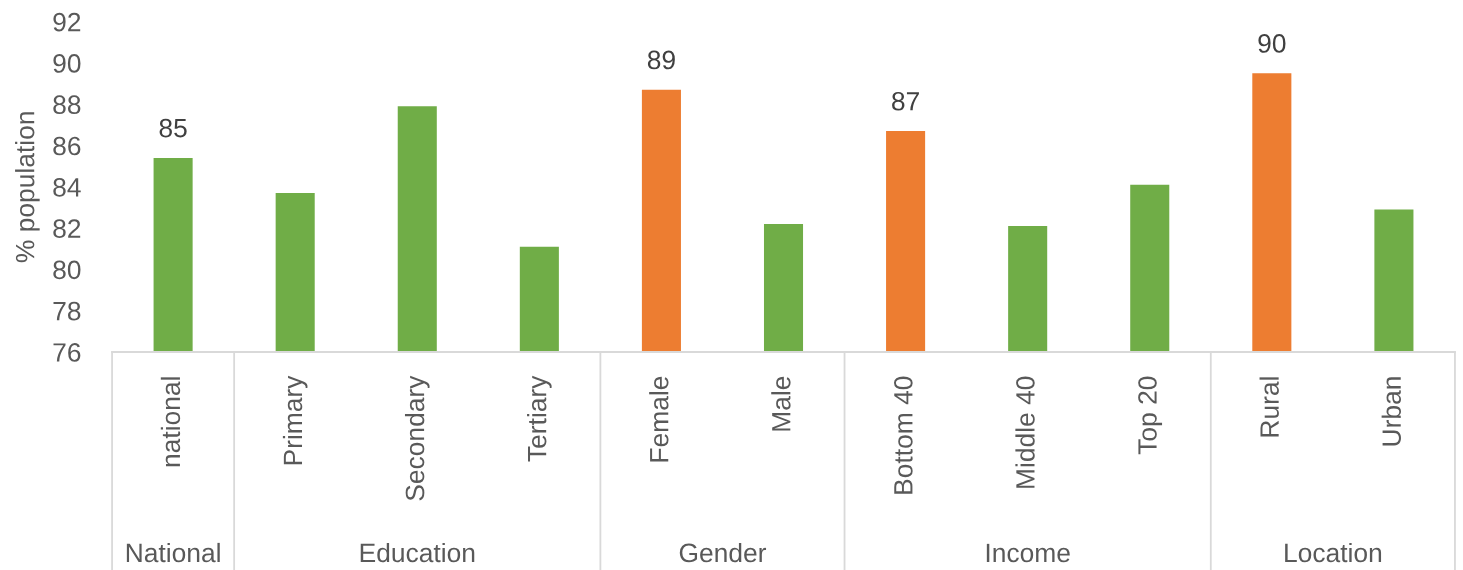 This screenshot has width=1463, height=570. Describe the element at coordinates (67, 311) in the screenshot. I see `y-tick-label: 78` at that location.